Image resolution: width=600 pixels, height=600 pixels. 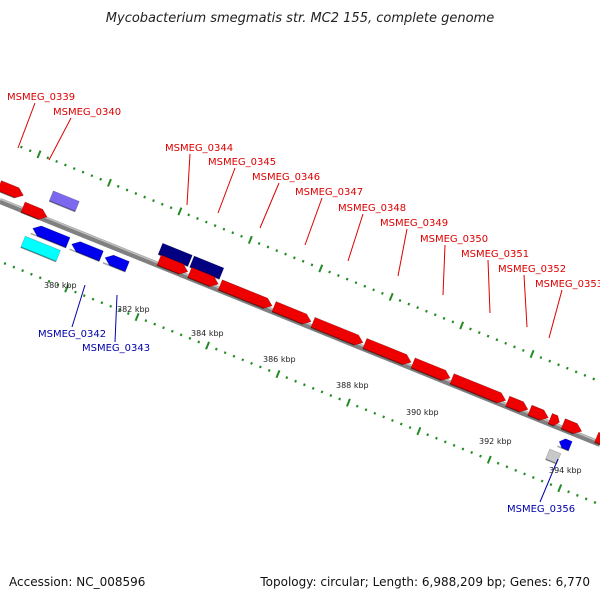 What do you see at coordinates (77, 582) in the screenshot?
I see `accession-text: Accession: NC_008596` at bounding box center [77, 582].